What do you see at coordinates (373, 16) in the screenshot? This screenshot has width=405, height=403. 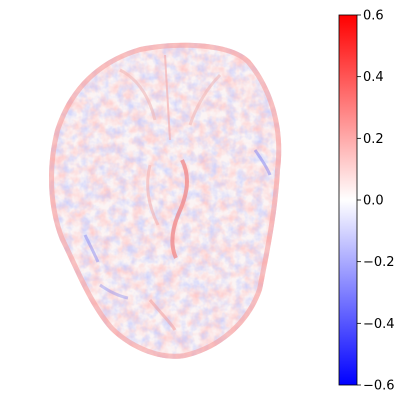 I see `colorbar-tick-label: 0.6` at bounding box center [373, 16].